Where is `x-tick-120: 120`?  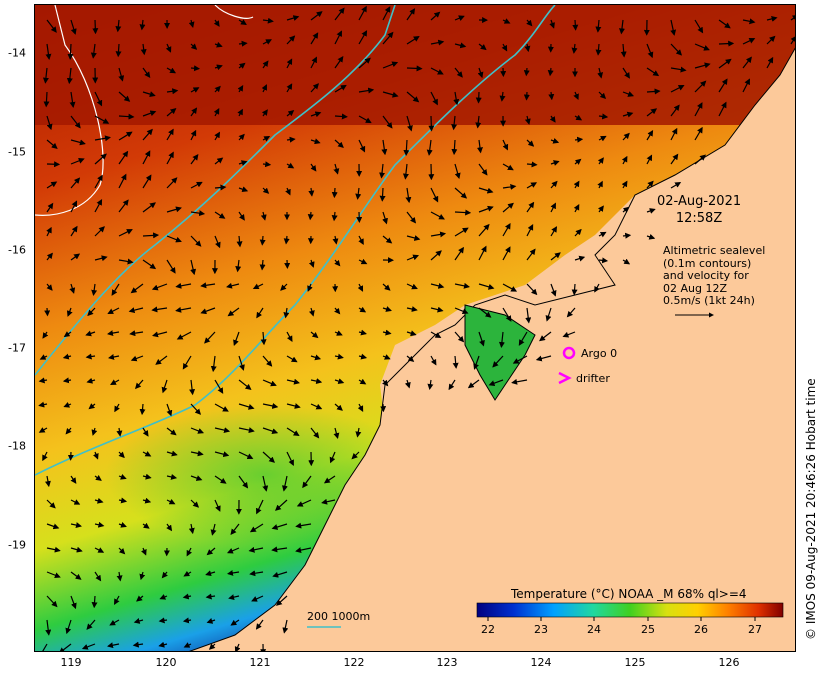
x-tick-120: 120 is located at coordinates (166, 662).